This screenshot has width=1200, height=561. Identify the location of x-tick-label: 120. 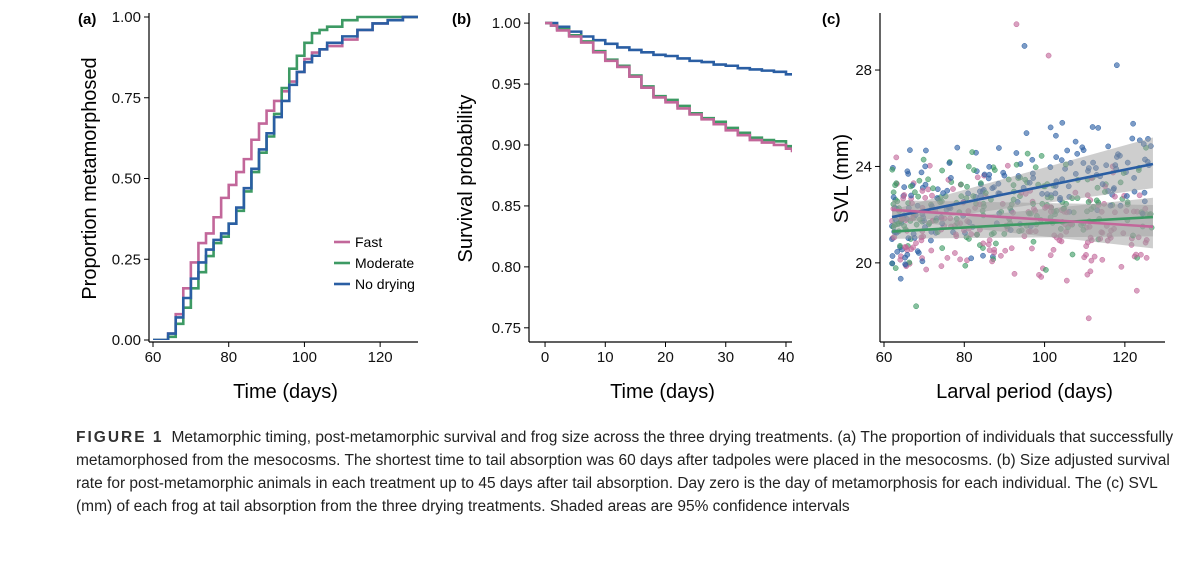
(1124, 357).